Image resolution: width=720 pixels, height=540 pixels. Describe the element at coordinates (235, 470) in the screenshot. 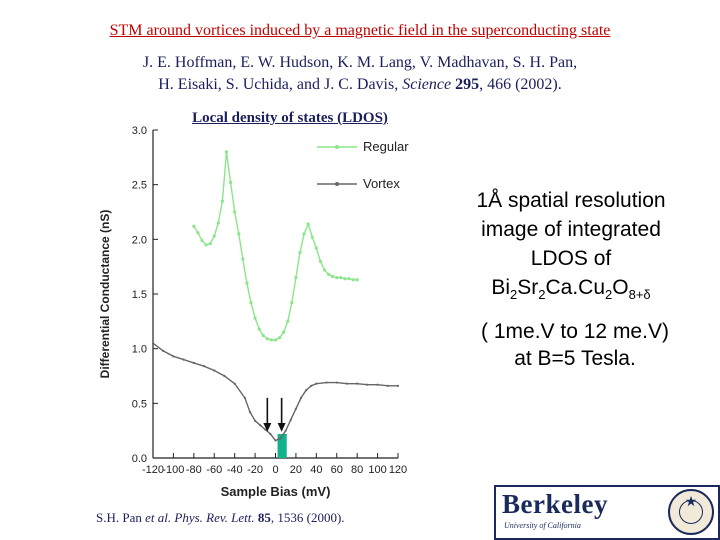

I see `x-tick-label: -40` at that location.